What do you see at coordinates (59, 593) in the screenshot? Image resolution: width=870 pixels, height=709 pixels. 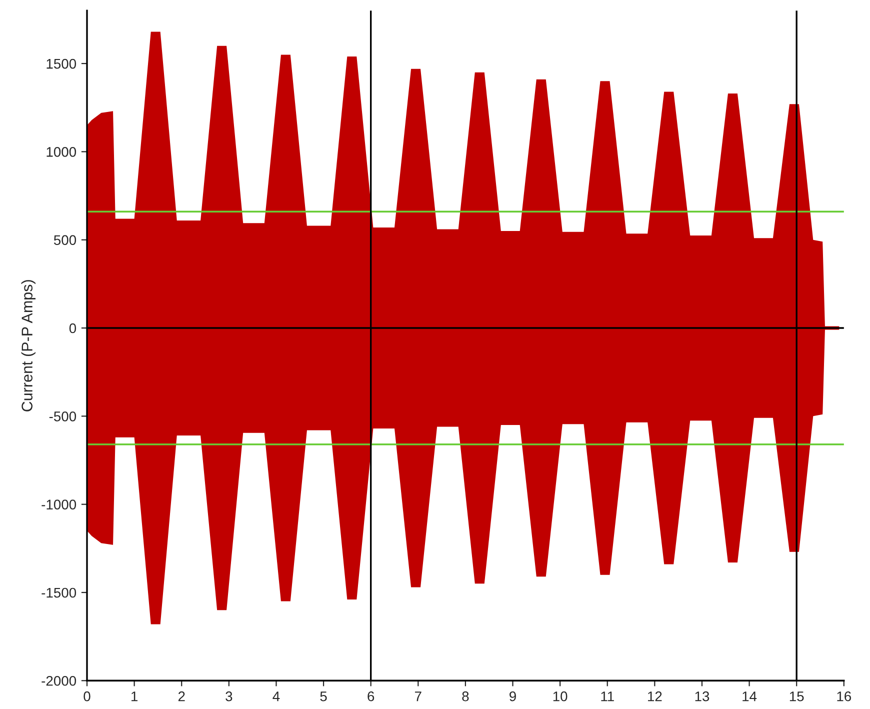 I see `y-tick-label: -1500` at bounding box center [59, 593].